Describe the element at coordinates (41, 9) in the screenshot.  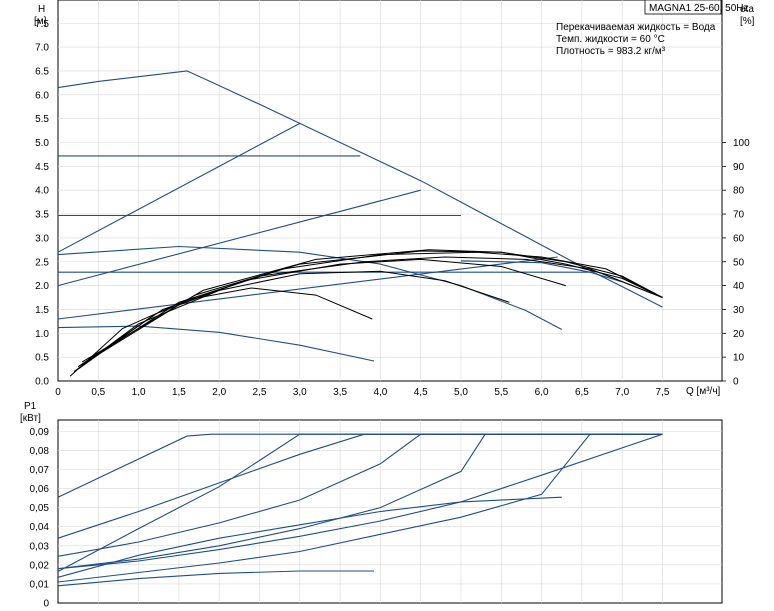
I see `head-axis-label-line1: H` at that location.